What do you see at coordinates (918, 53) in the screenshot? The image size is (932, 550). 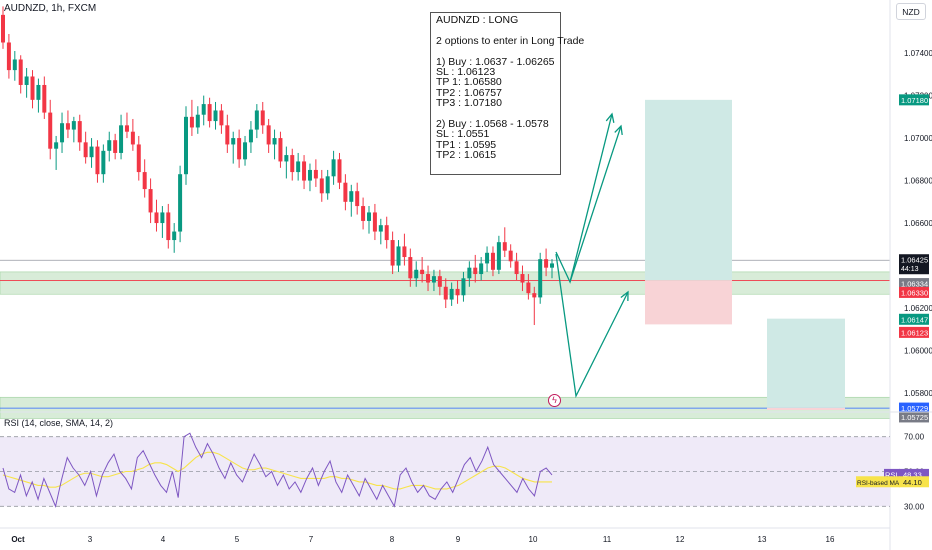 I see `price-tick-label: 1.07400` at bounding box center [918, 53].